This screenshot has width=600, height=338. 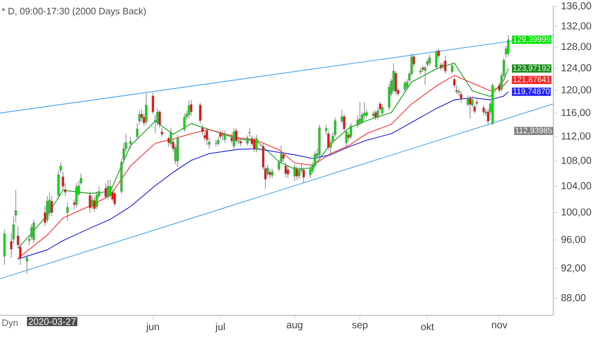 What do you see at coordinates (500, 325) in the screenshot?
I see `x-tick-label: nov` at bounding box center [500, 325].